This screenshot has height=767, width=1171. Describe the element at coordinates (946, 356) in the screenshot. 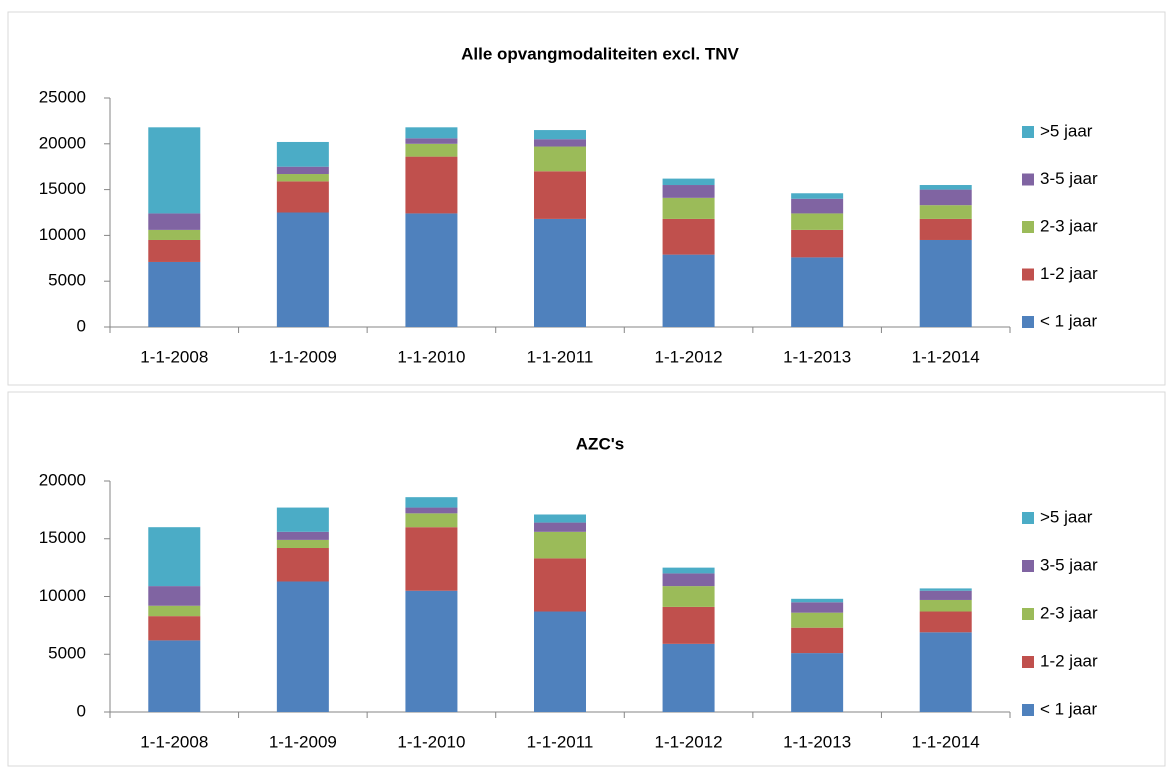

I see `x-tick-label: 1-1-2014` at that location.